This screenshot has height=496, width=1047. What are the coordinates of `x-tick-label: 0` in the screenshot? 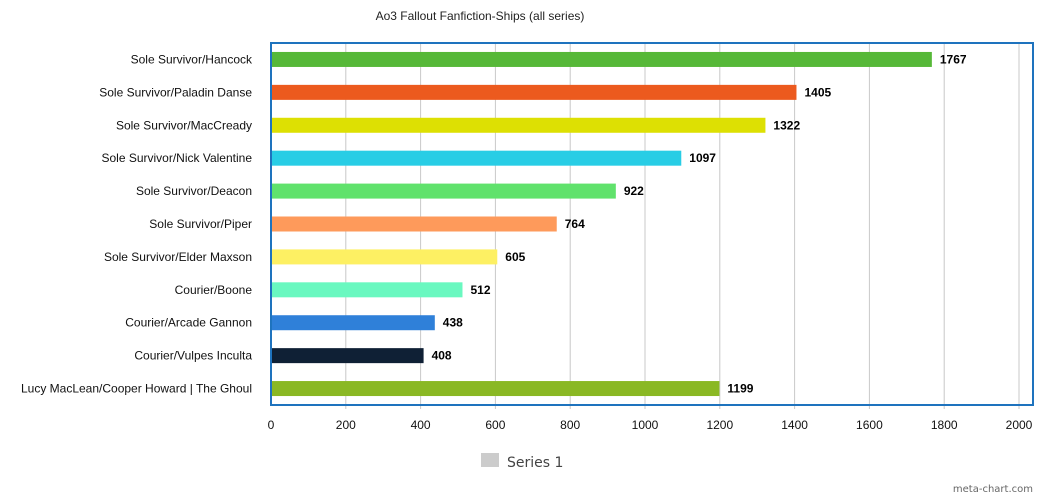 It's located at (271, 425).